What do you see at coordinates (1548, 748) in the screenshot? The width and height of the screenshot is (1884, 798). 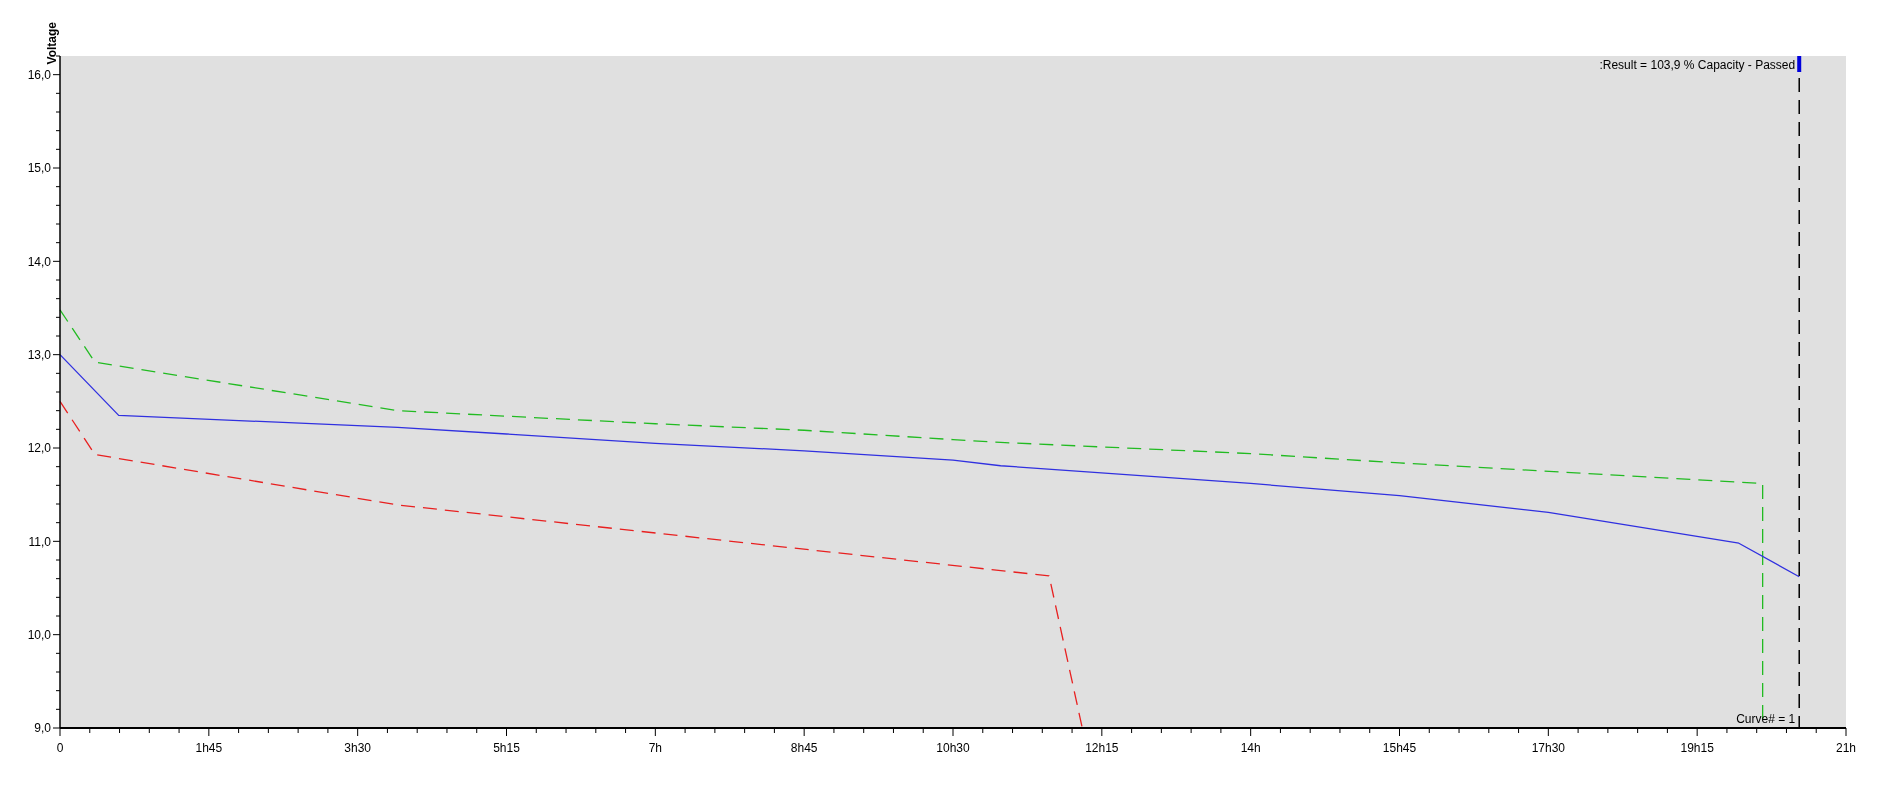 I see `x-tick-label: 17h30` at bounding box center [1548, 748].